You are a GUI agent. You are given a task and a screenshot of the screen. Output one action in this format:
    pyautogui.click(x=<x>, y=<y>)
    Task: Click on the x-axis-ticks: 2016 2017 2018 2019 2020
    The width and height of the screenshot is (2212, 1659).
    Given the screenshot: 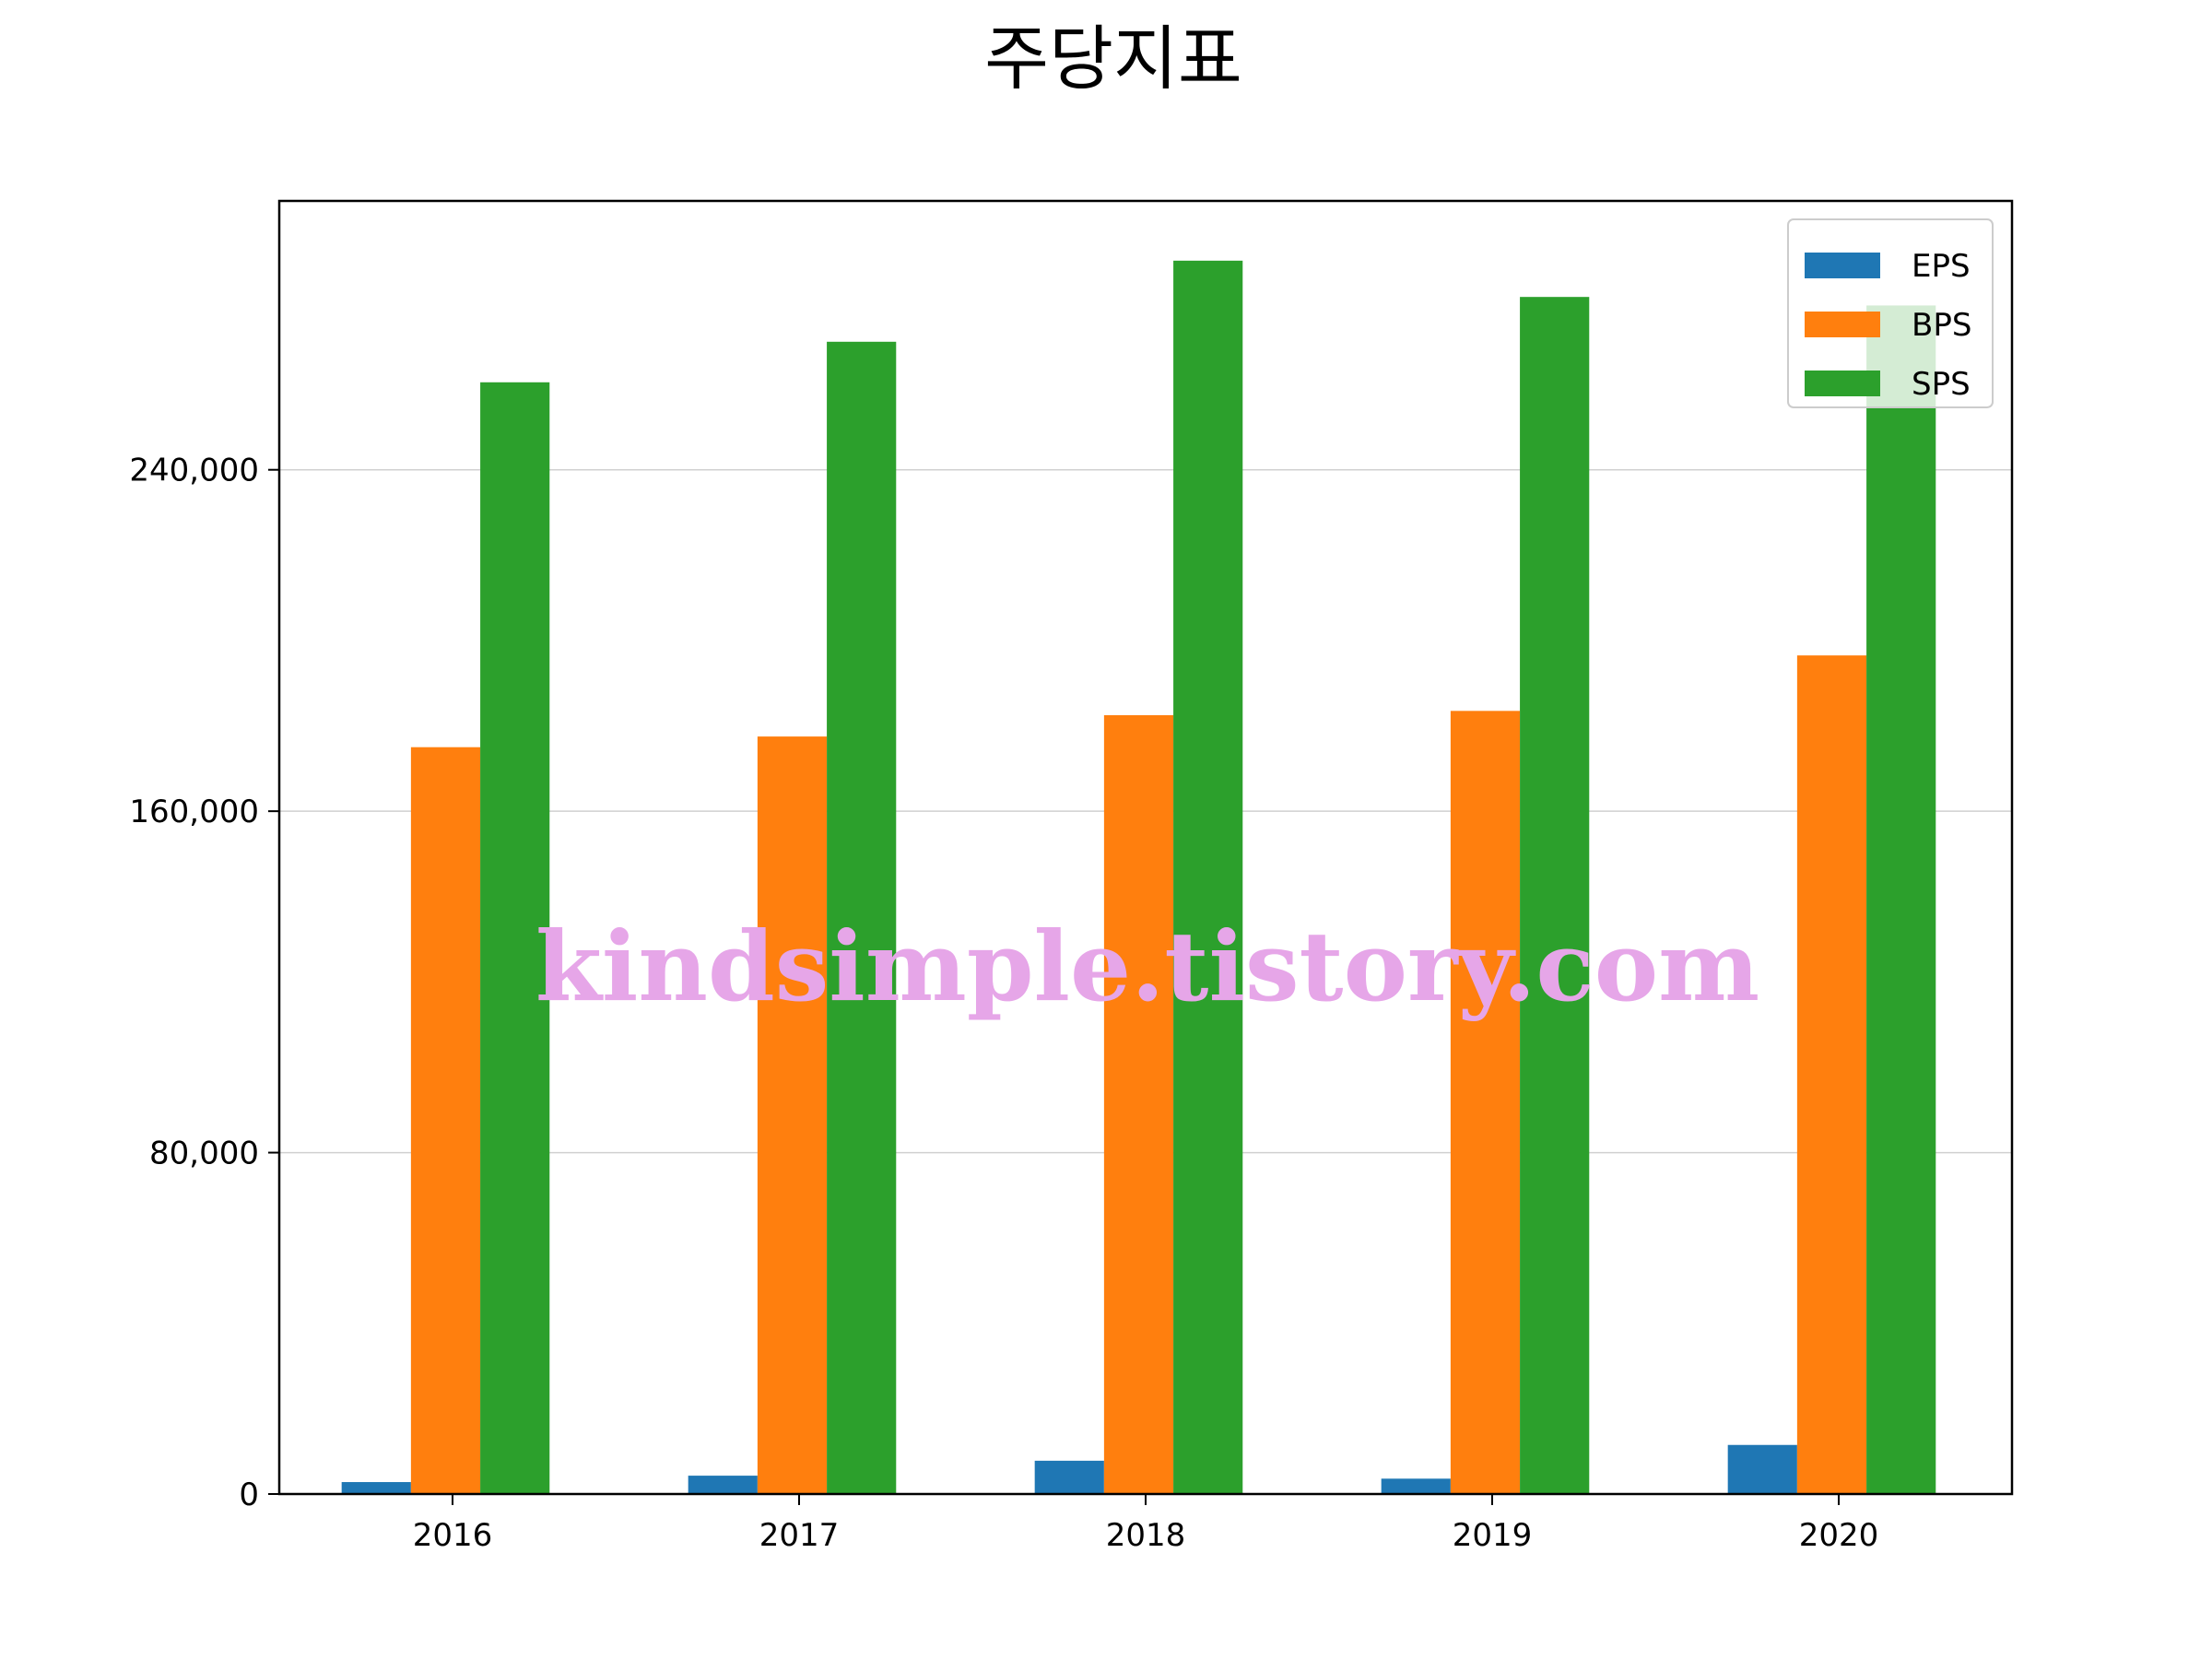 What is the action you would take?
    pyautogui.click(x=1146, y=1524)
    